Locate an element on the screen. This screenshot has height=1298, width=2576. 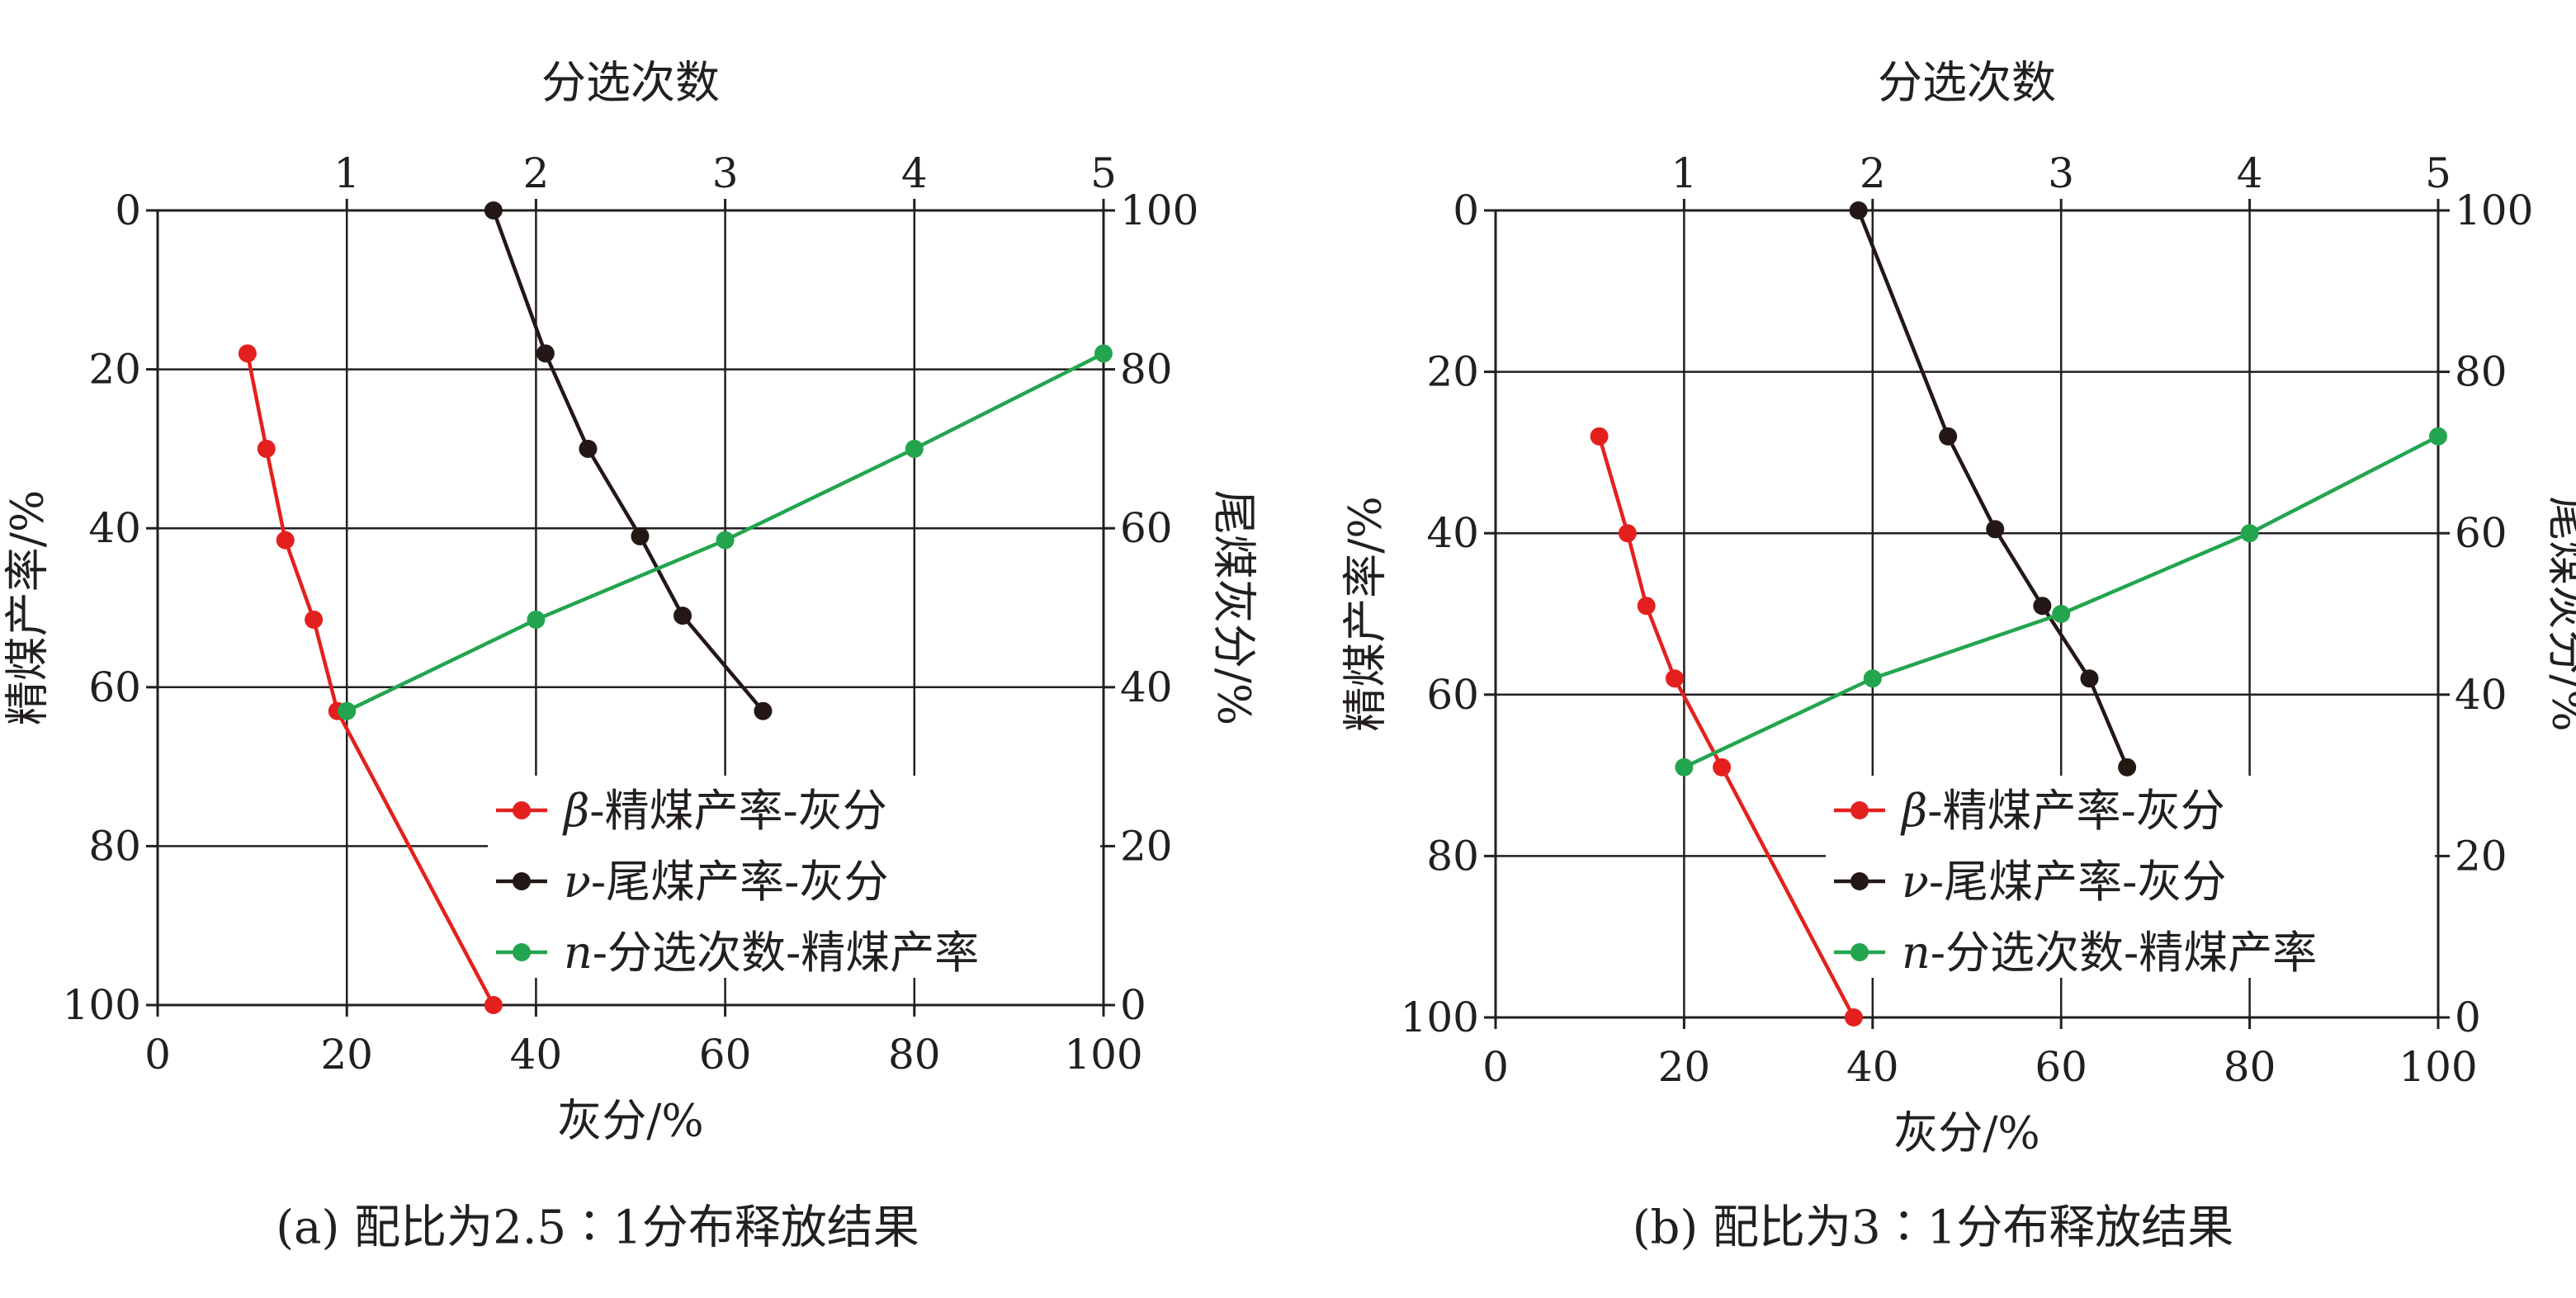
legend-symbol: ν is located at coordinates (1916, 882).